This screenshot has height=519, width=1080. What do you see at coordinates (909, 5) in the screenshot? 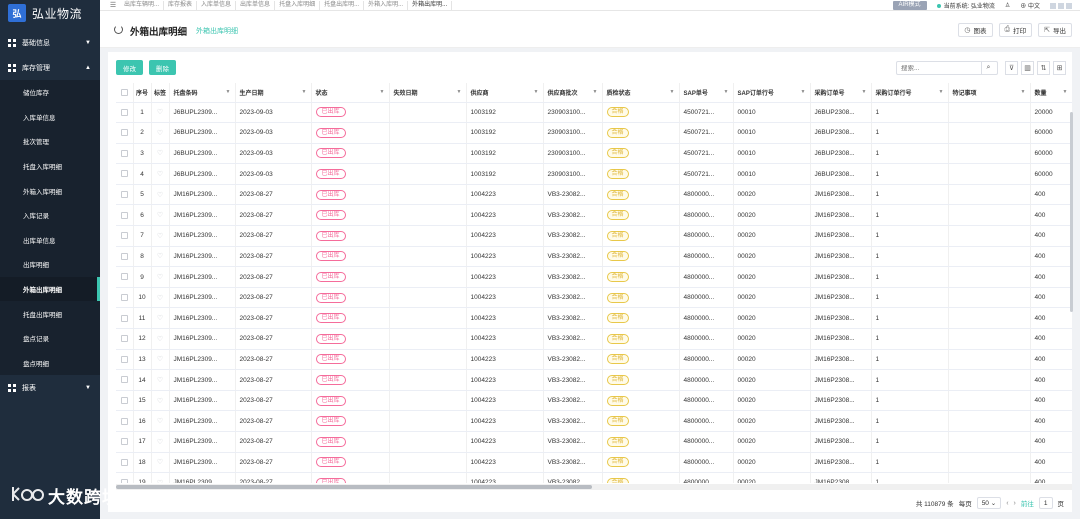
I see `air-mode-button: AIR模式` at bounding box center [909, 5].